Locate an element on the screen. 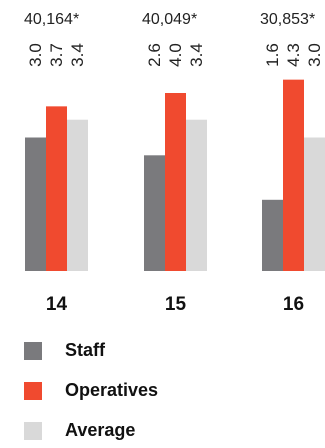 The height and width of the screenshot is (448, 325). total-label-15: 40,049* is located at coordinates (169, 19).